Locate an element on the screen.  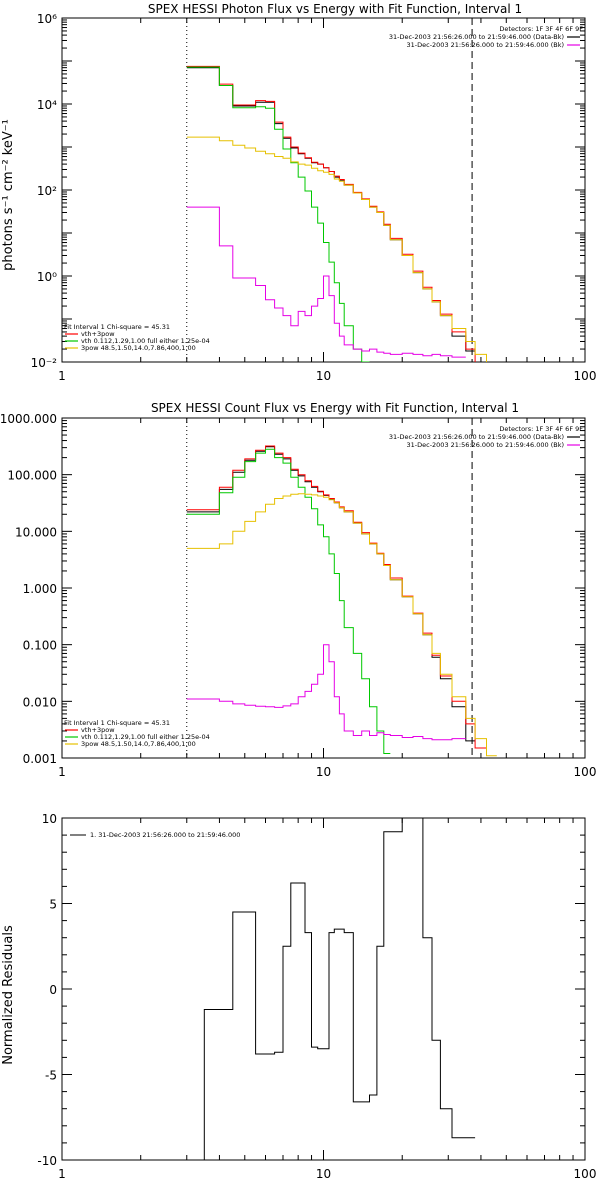
photon-flux-y-axis-label: photons s⁻¹ cm⁻² keV⁻¹ is located at coordinates (8, 195).